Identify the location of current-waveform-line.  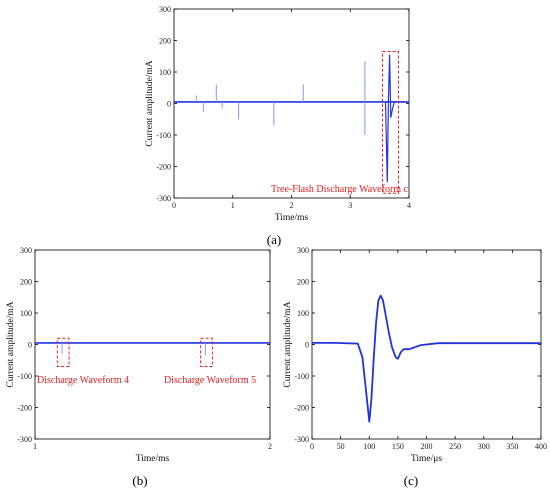
(426, 358).